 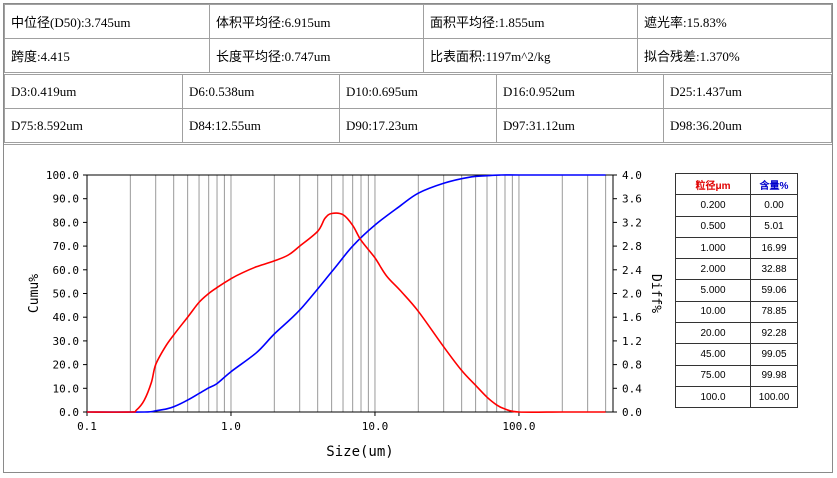 What do you see at coordinates (107, 21) in the screenshot?
I see `median-diameter-cell: 中位径(D50):3.745um` at bounding box center [107, 21].